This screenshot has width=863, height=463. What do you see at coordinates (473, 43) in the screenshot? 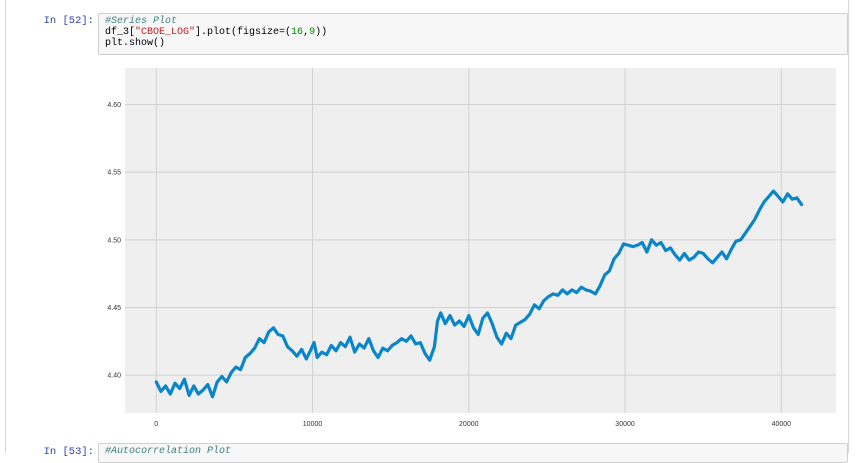
I see `code-line-3: plt.show()` at bounding box center [473, 43].